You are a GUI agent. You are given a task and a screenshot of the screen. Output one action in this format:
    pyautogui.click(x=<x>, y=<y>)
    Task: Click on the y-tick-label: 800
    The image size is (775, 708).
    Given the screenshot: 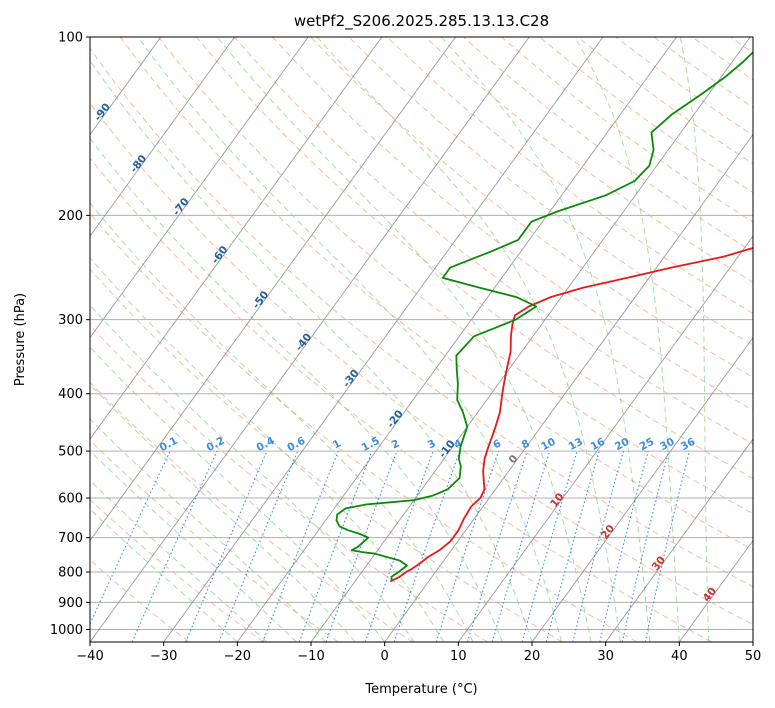 What is the action you would take?
    pyautogui.click(x=70, y=573)
    